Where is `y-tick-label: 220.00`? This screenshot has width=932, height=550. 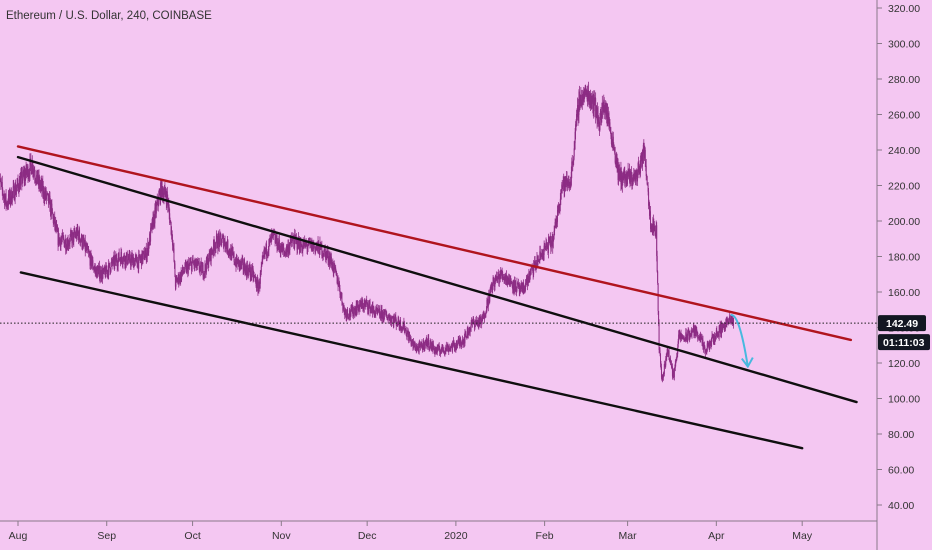
y-tick-label: 220.00 is located at coordinates (904, 187).